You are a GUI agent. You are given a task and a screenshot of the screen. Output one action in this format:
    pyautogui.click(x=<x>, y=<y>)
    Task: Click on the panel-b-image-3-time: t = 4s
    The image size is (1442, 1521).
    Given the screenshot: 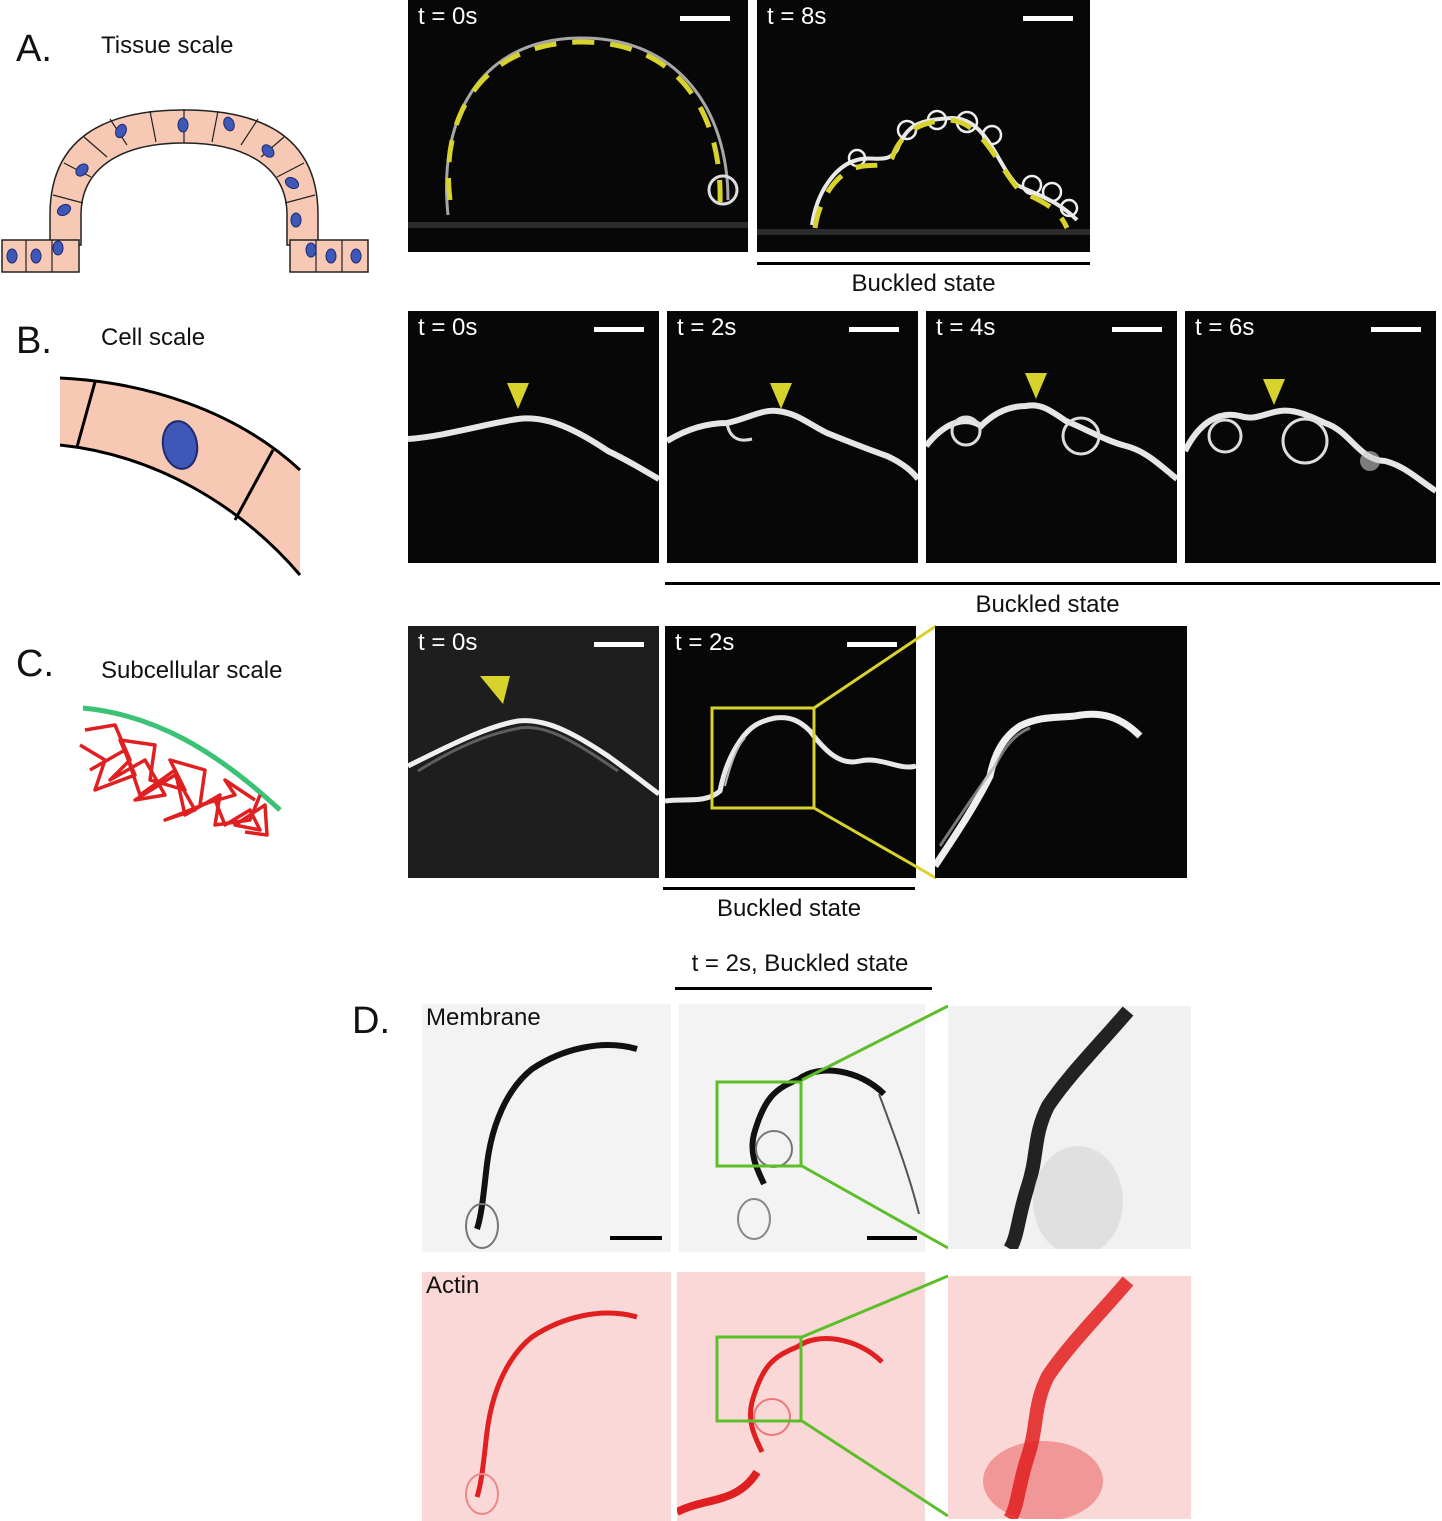 What is the action you would take?
    pyautogui.click(x=966, y=327)
    